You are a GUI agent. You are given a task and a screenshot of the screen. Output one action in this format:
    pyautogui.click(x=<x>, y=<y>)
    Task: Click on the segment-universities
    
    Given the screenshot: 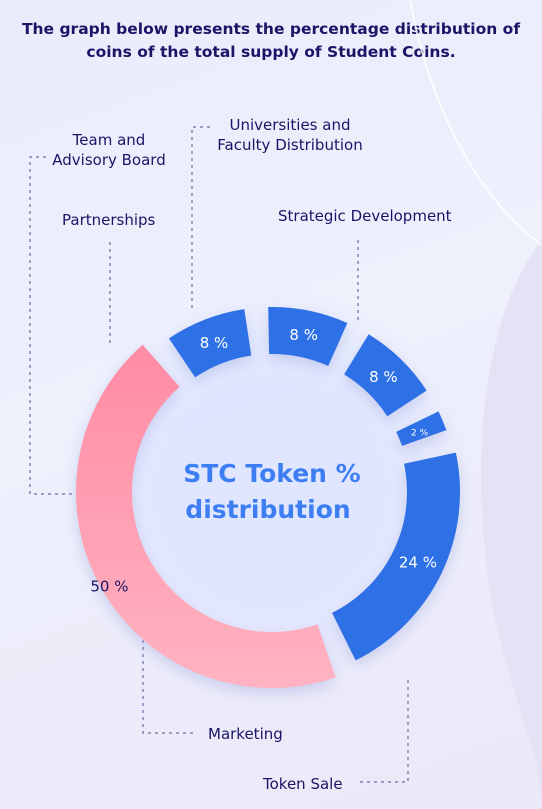 What is the action you would take?
    pyautogui.click(x=421, y=428)
    